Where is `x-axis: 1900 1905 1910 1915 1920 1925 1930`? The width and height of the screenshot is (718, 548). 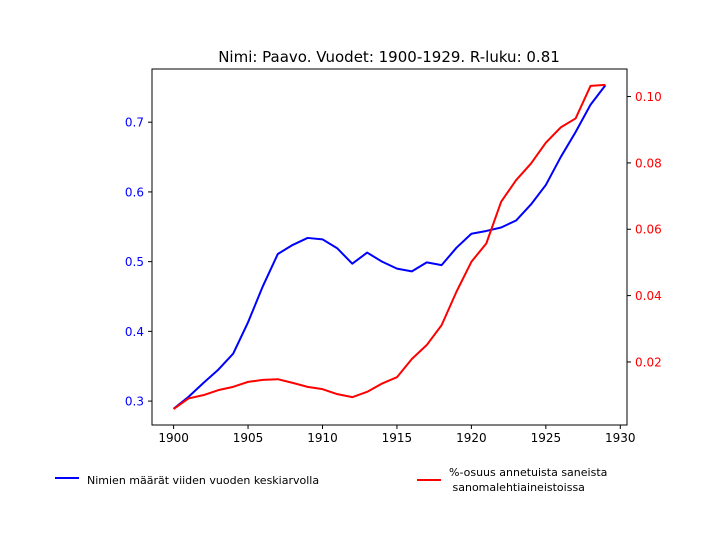
x-axis: 1900 1905 1910 1915 1920 1925 1930 is located at coordinates (397, 435).